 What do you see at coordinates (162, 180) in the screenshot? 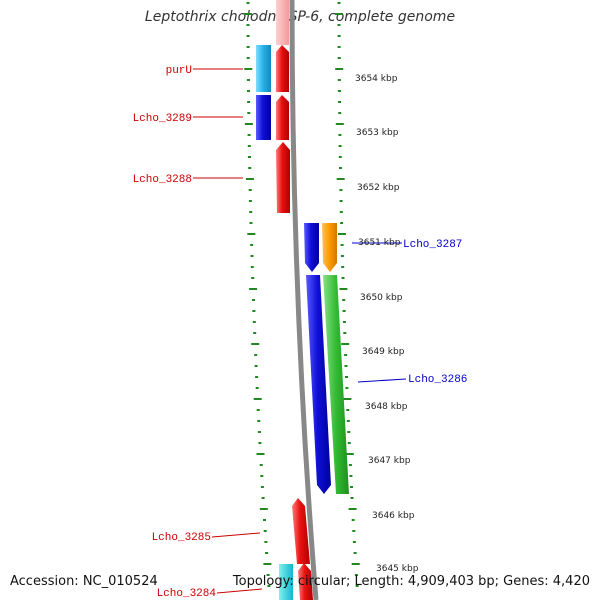
I see `gene-label: Lcho_3288` at bounding box center [162, 180].